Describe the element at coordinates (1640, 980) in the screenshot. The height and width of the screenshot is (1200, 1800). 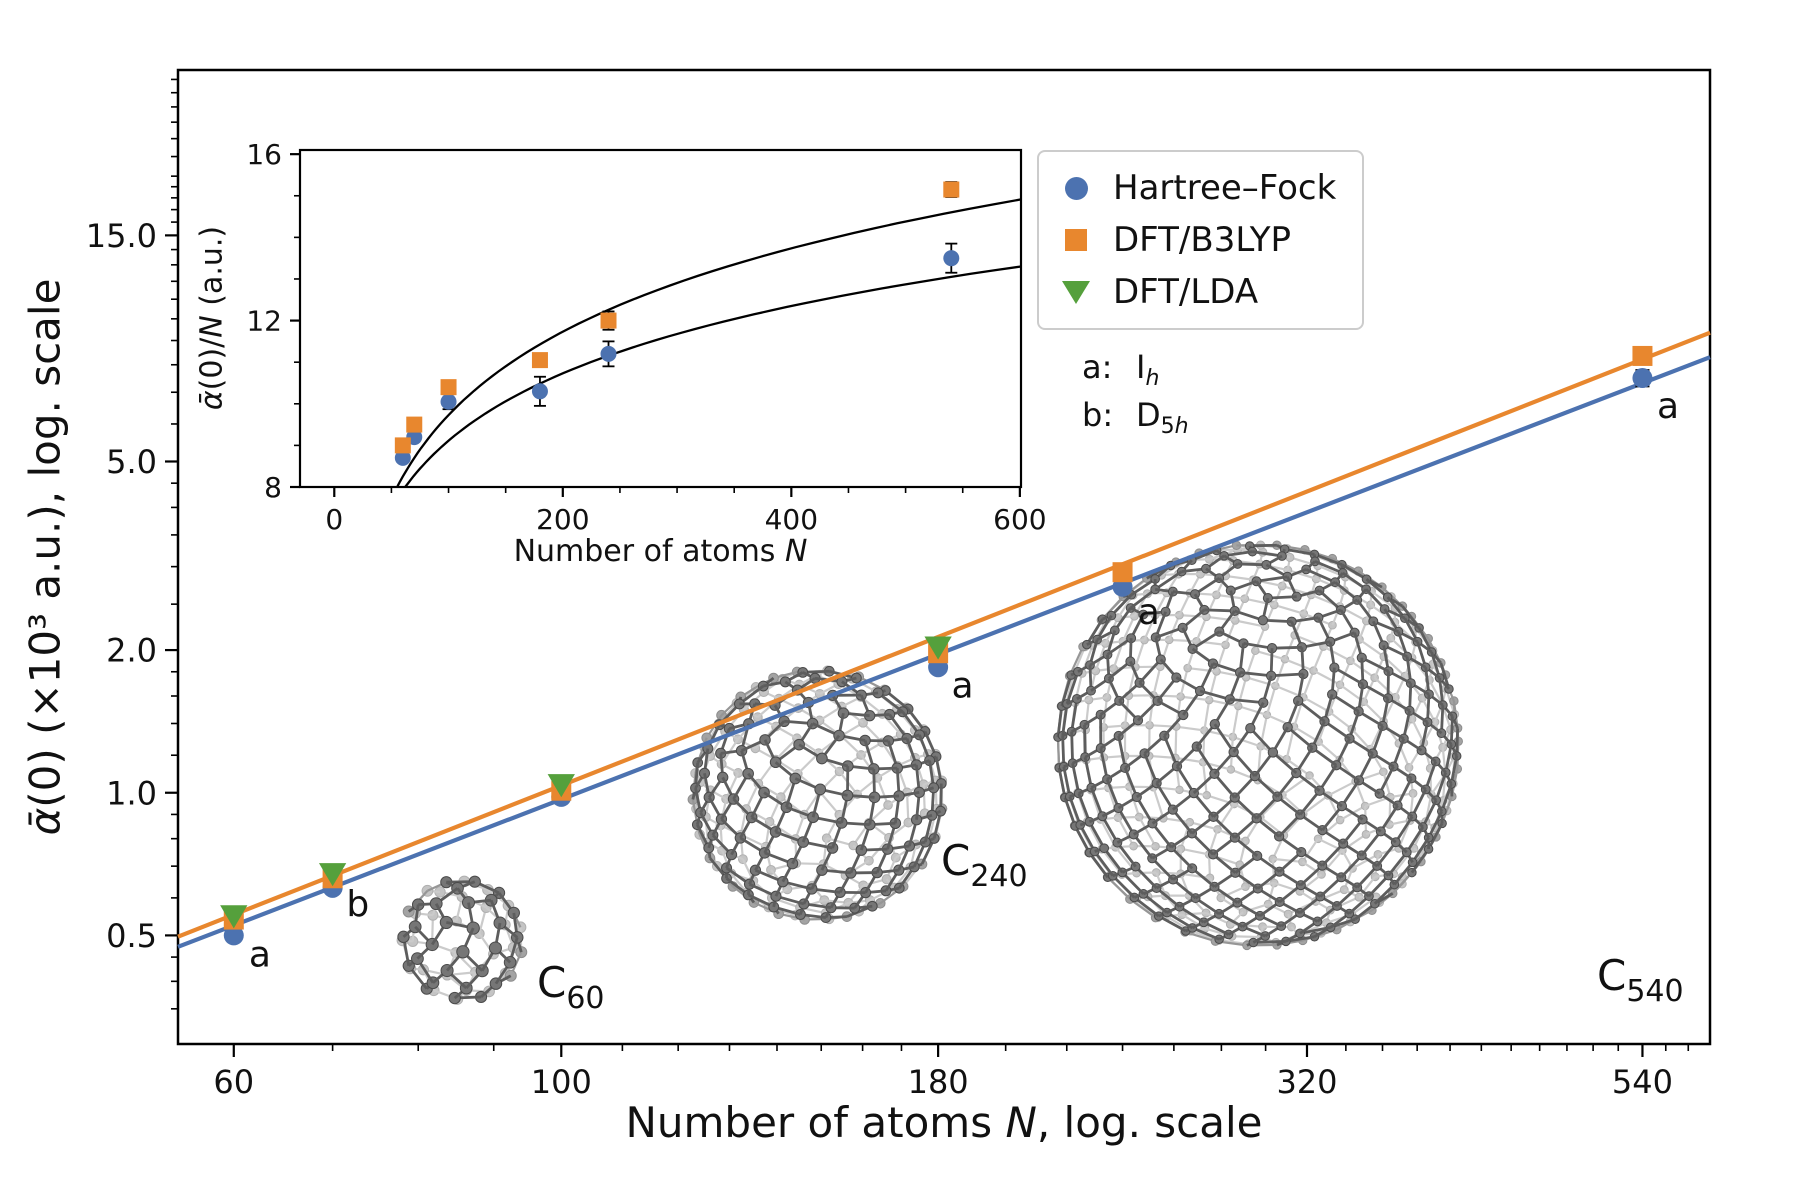
I see `c540-label: C540` at that location.